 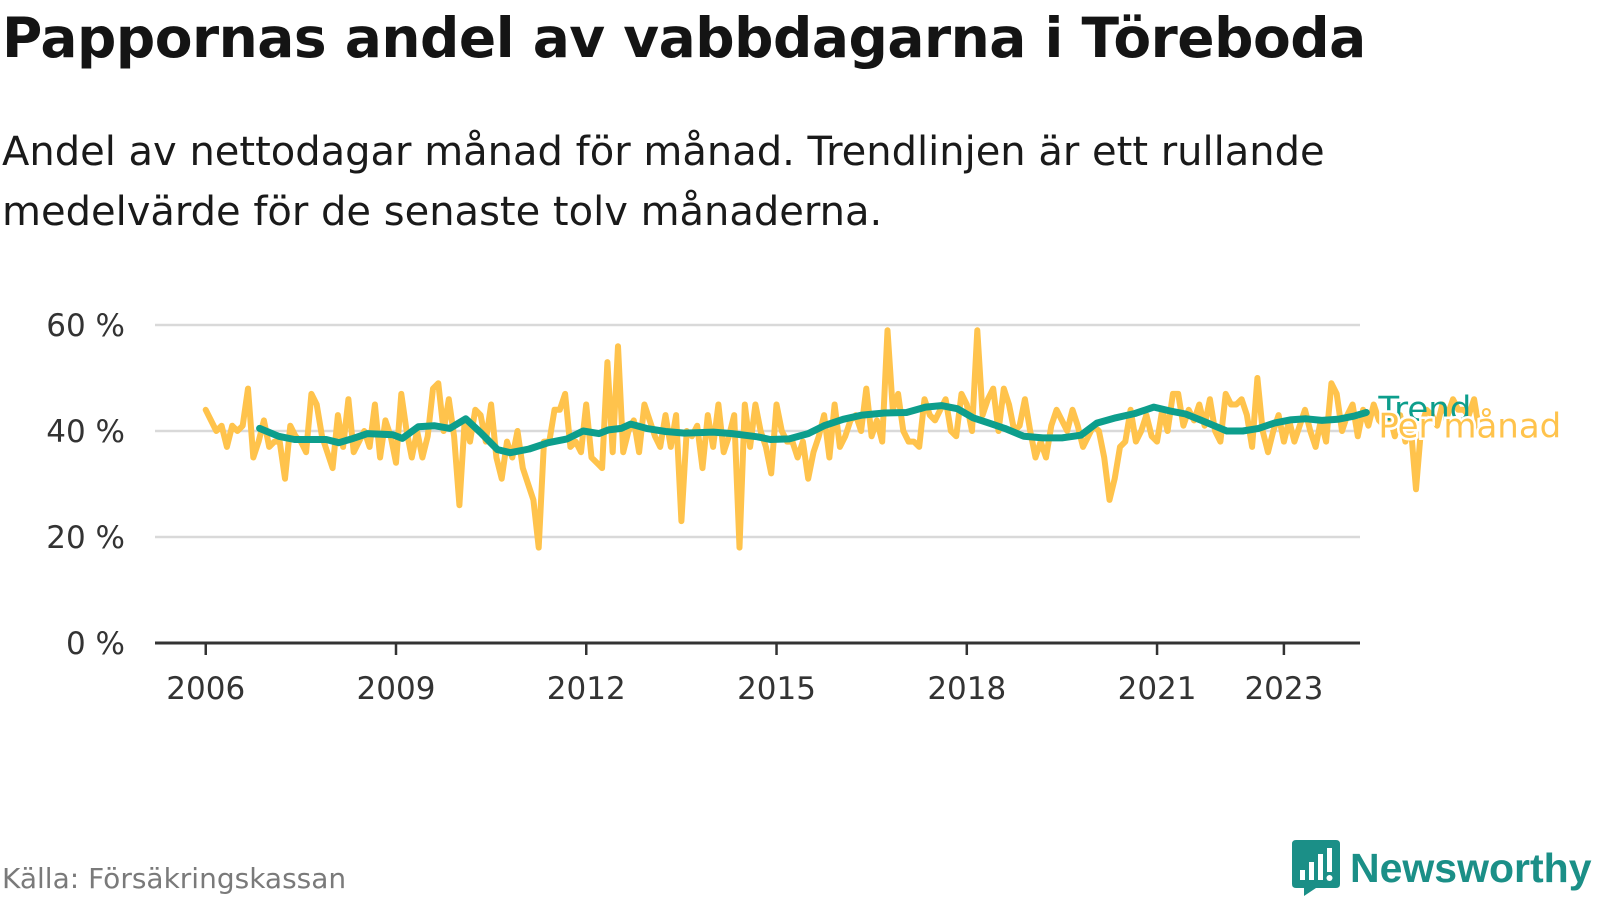 I want to click on source-note: Källa: Försäkringskassan, so click(x=174, y=878).